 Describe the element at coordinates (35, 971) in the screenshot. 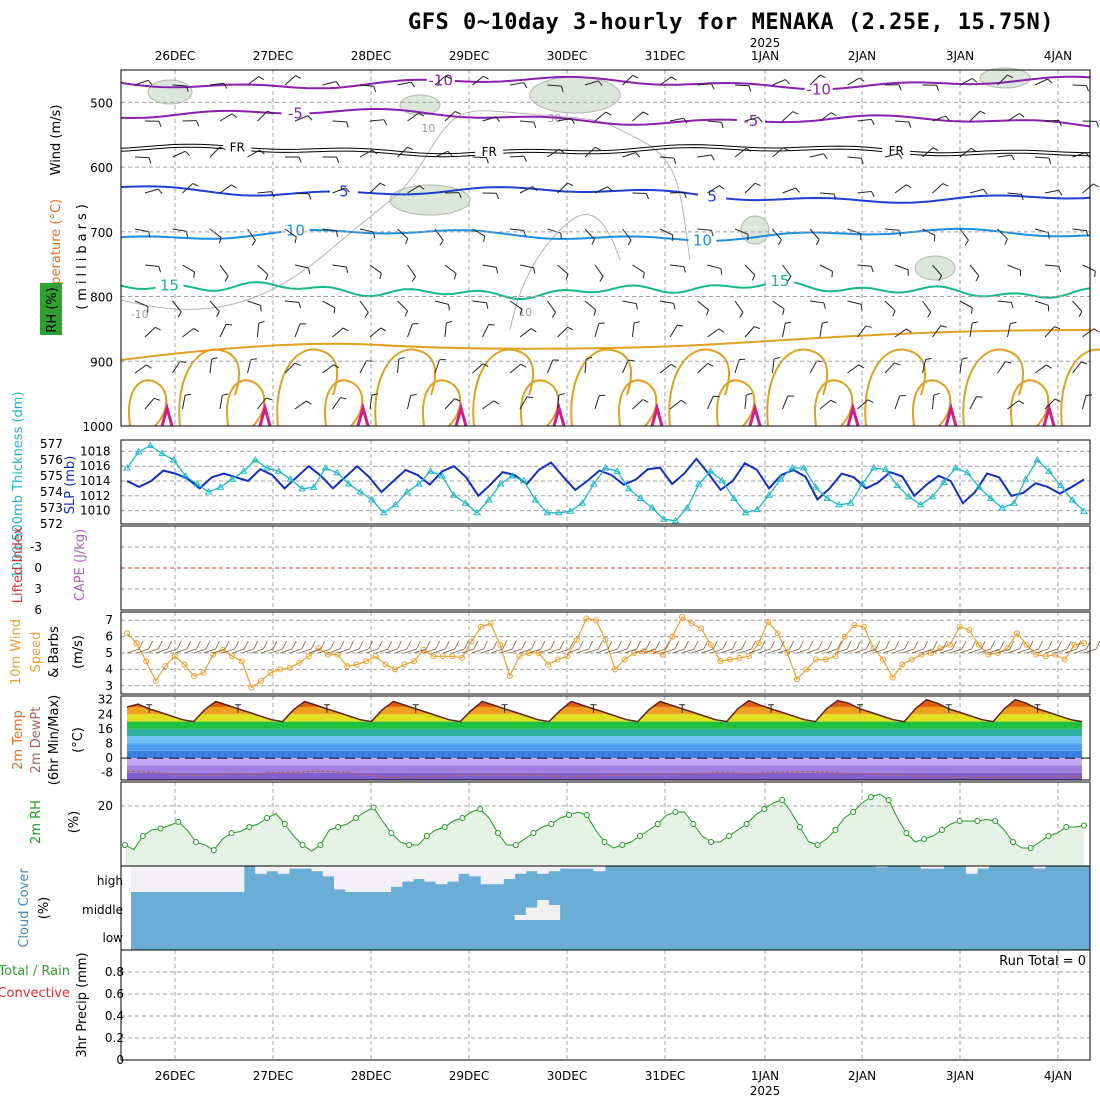

I see `precip-total-rain-label: Total / Rain` at that location.